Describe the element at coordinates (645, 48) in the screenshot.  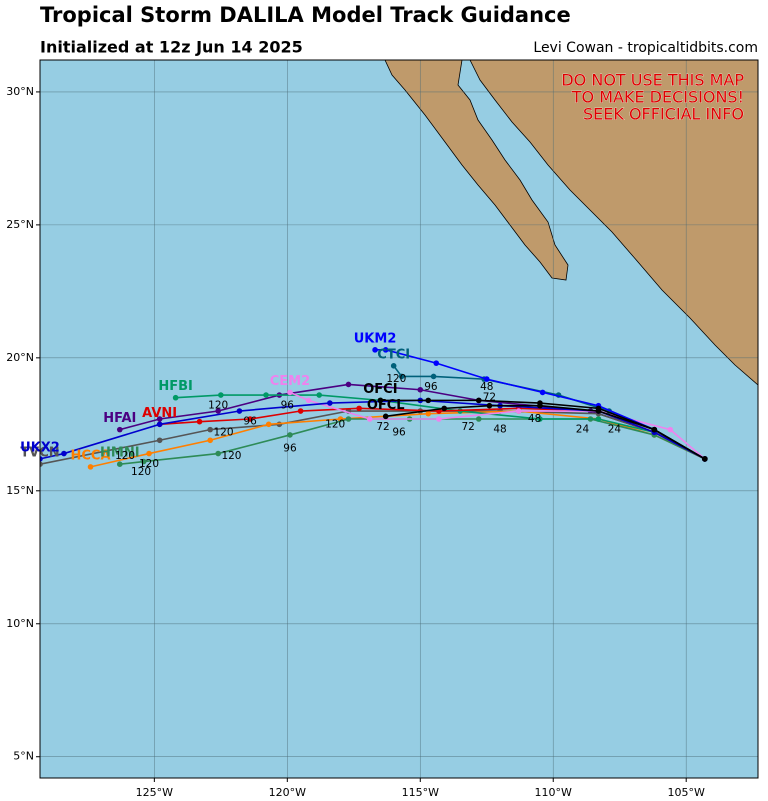
I see `credit: Levi Cowan - tropicaltidbits.com` at that location.